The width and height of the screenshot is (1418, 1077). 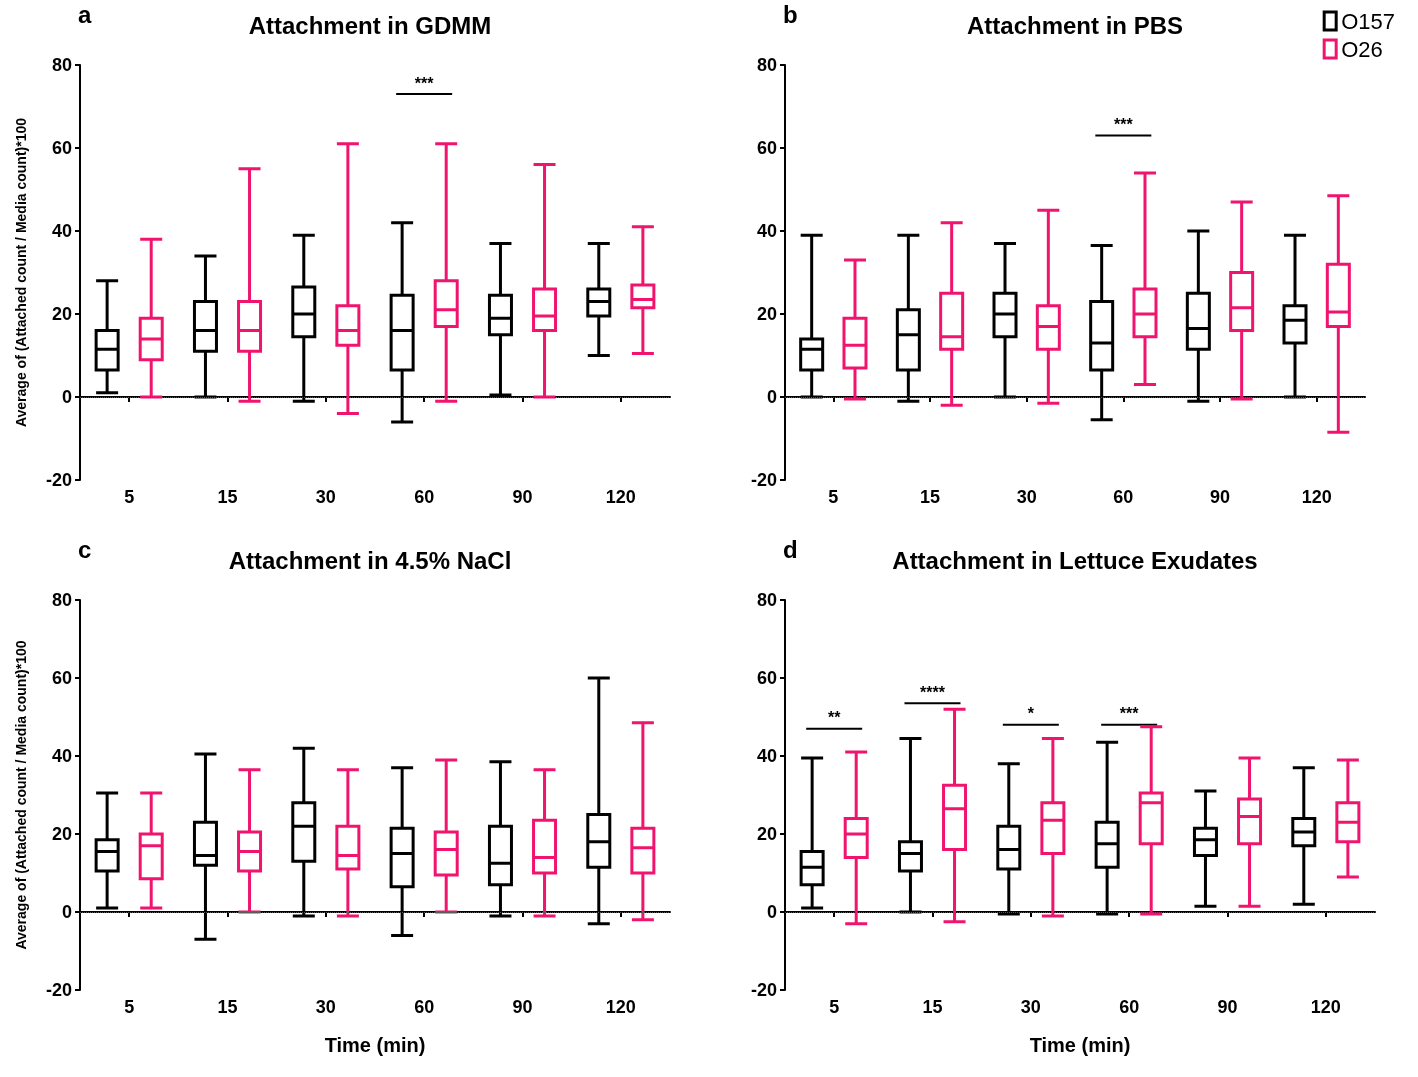 I want to click on annotation: ****, so click(x=933, y=692).